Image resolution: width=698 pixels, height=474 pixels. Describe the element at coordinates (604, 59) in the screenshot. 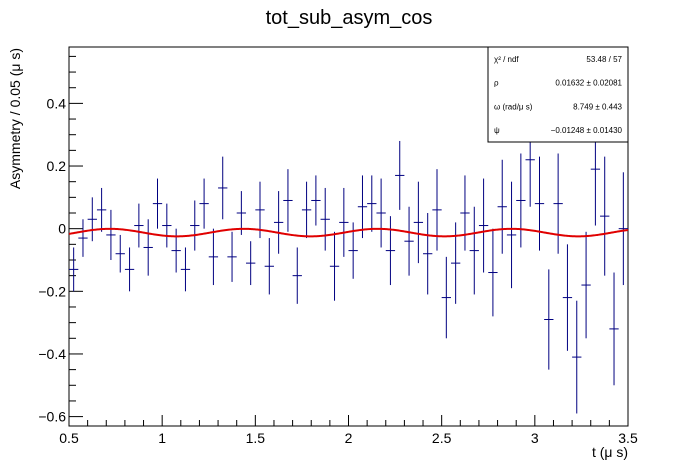

I see `stats-value: 53.48 / 57` at that location.